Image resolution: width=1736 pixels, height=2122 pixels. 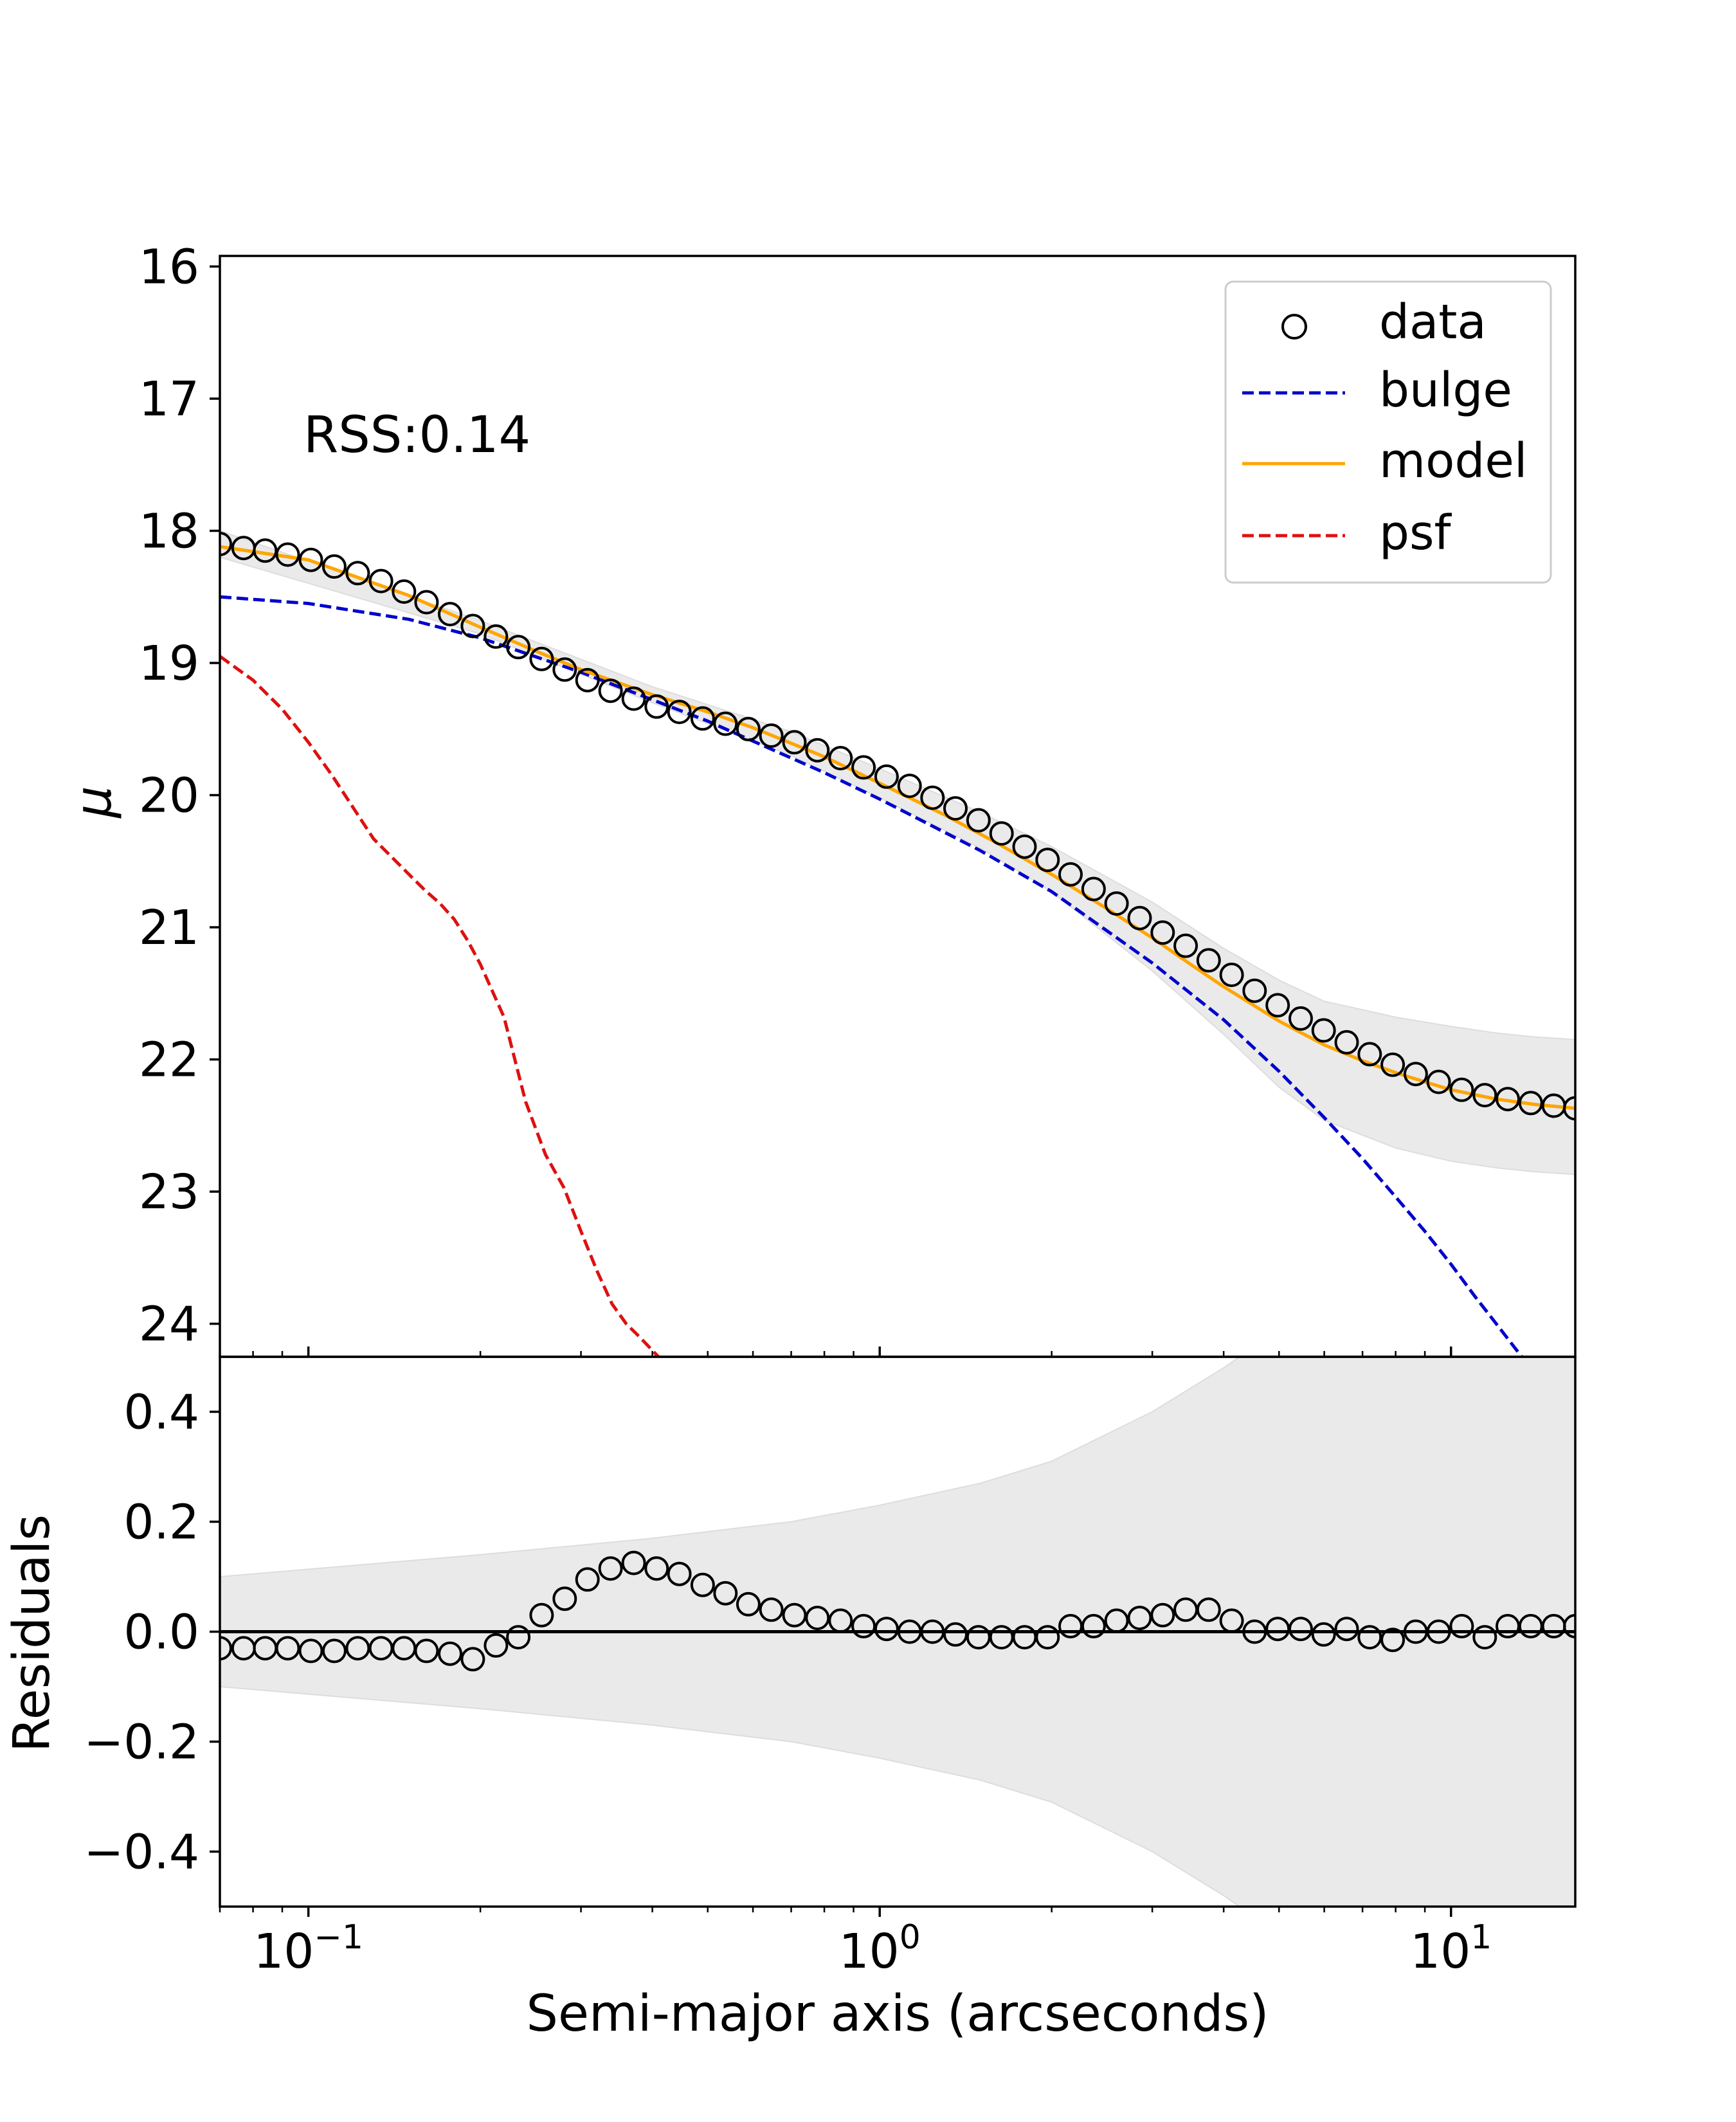 I want to click on y-tick-label: 17, so click(x=169, y=399).